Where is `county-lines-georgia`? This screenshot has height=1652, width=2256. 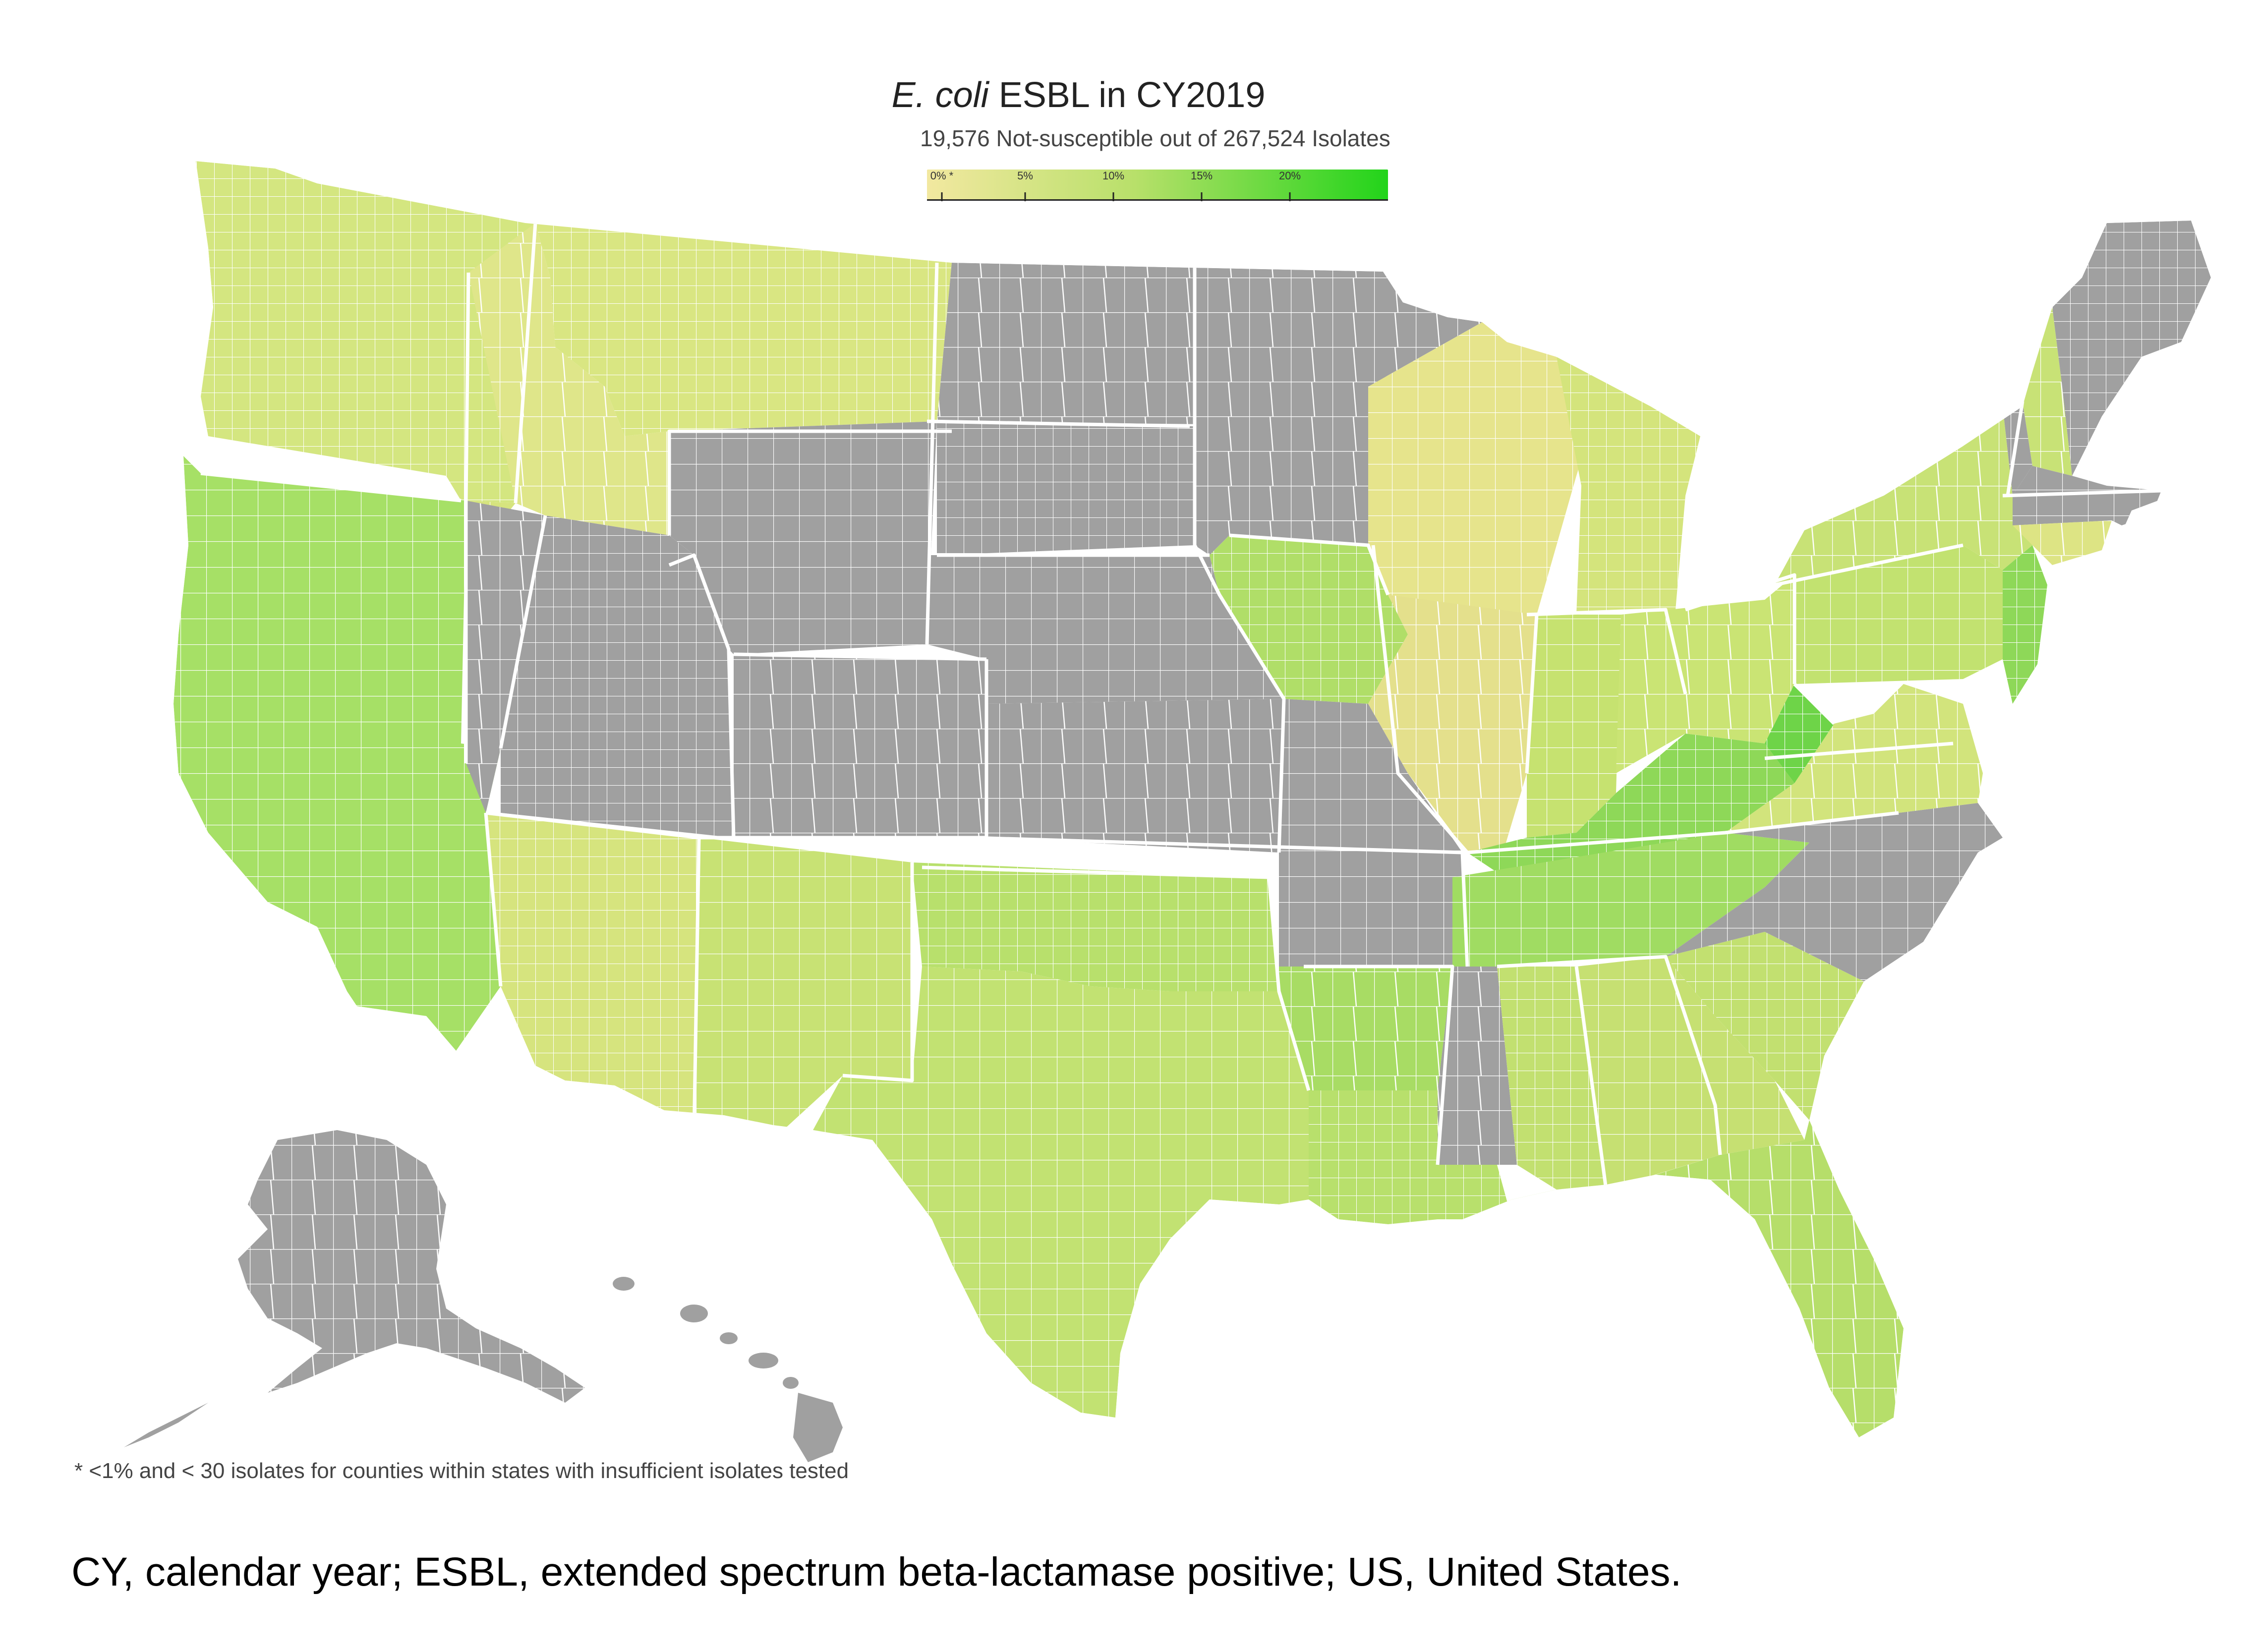 county-lines-georgia is located at coordinates (1690, 1073).